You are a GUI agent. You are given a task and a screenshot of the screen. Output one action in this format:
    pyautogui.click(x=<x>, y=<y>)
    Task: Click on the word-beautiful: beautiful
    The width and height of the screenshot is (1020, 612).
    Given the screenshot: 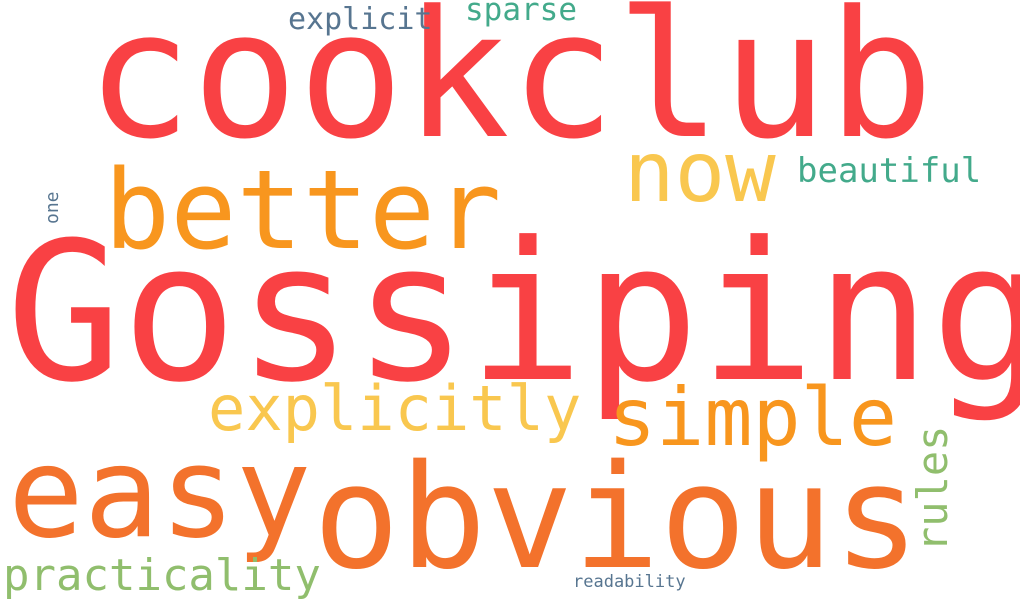 What is the action you would take?
    pyautogui.click(x=889, y=171)
    